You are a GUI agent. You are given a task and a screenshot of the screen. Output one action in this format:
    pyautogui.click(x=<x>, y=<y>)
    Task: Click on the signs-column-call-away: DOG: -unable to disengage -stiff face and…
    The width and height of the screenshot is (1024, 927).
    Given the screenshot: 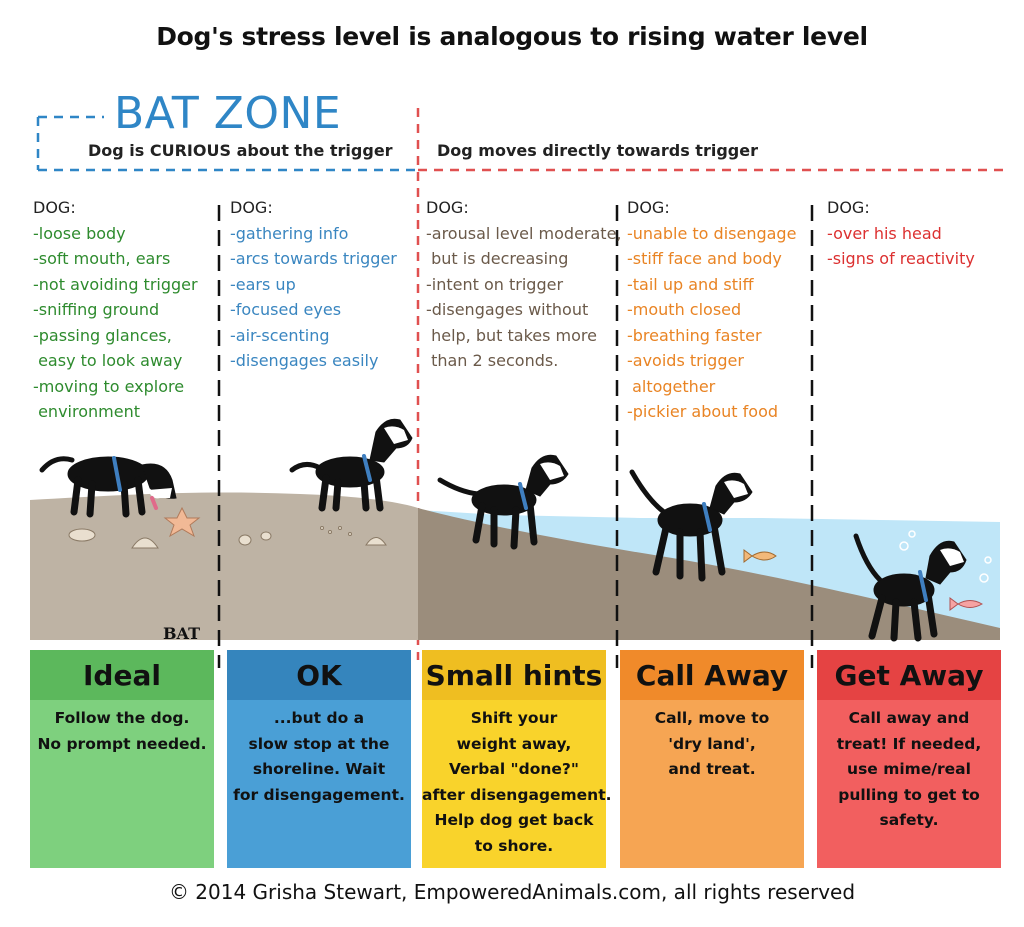 What is the action you would take?
    pyautogui.click(x=724, y=310)
    